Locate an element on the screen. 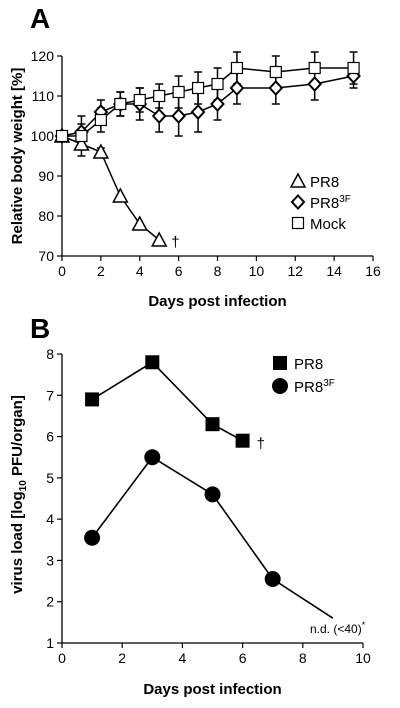  panel-letter-a: A is located at coordinates (40, 18).